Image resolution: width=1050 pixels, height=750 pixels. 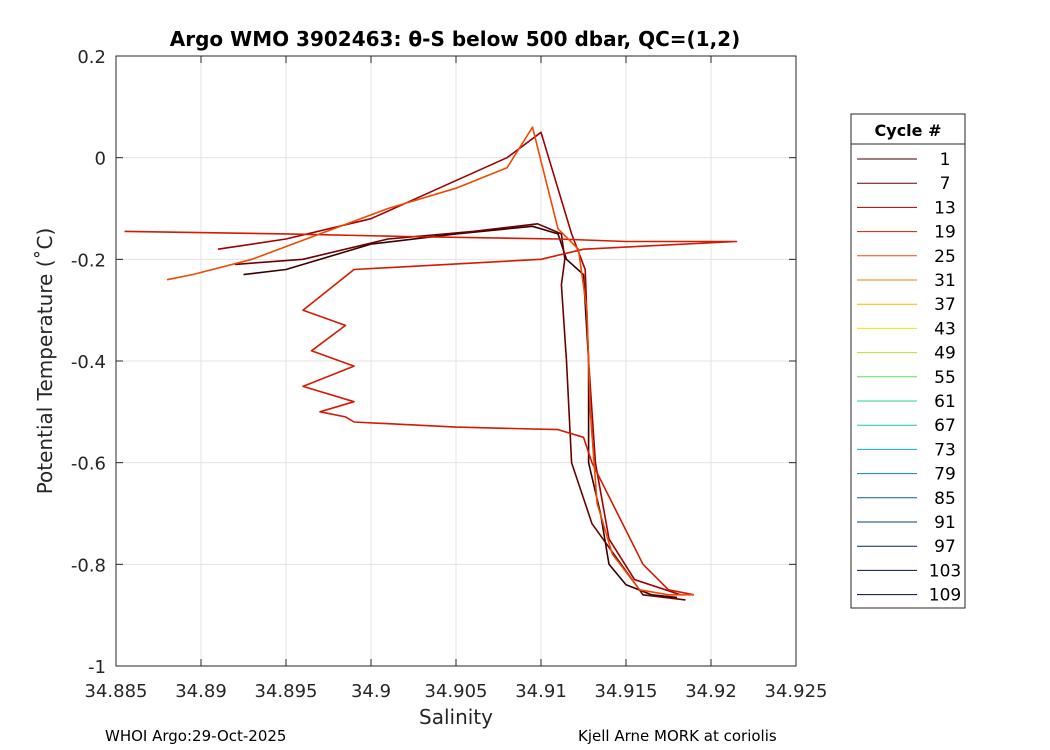 I want to click on footer-right: Kjell Arne MORK at coriolis, so click(x=677, y=736).